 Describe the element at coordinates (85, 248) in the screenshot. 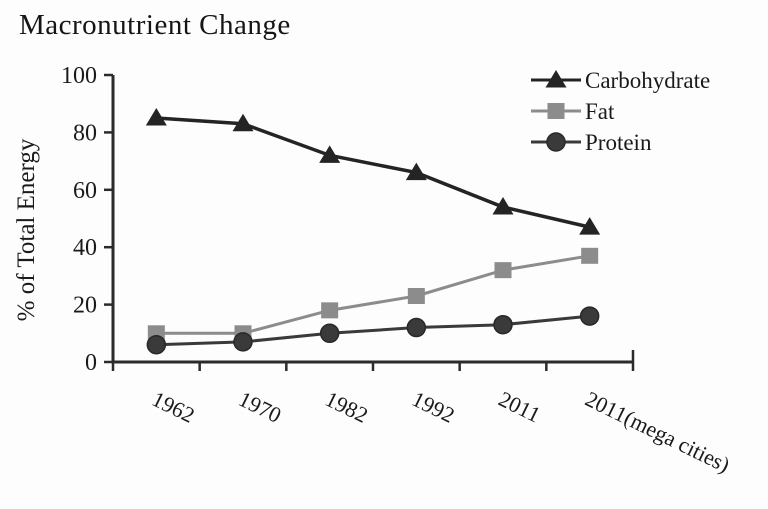

I see `y-tick-label: 40` at that location.